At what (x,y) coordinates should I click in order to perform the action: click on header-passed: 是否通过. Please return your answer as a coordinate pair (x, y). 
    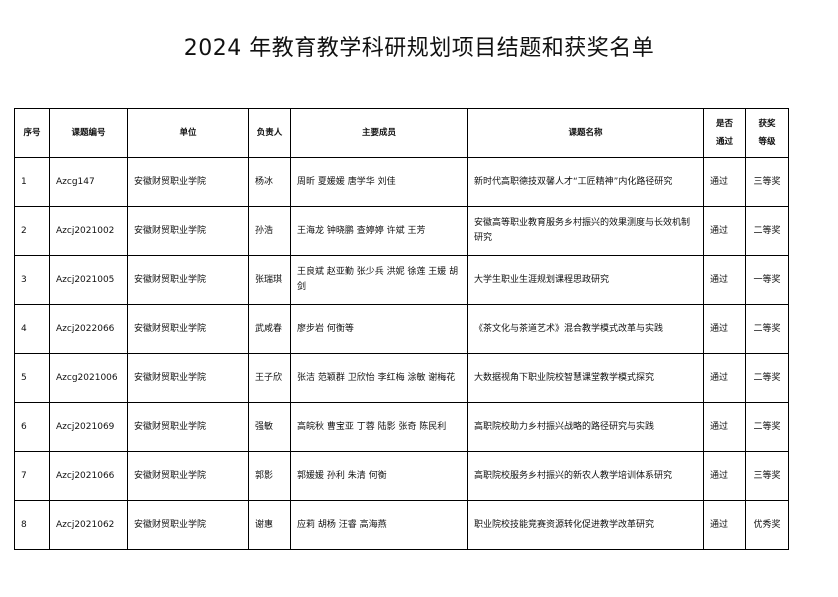
    Looking at the image, I should click on (724, 133).